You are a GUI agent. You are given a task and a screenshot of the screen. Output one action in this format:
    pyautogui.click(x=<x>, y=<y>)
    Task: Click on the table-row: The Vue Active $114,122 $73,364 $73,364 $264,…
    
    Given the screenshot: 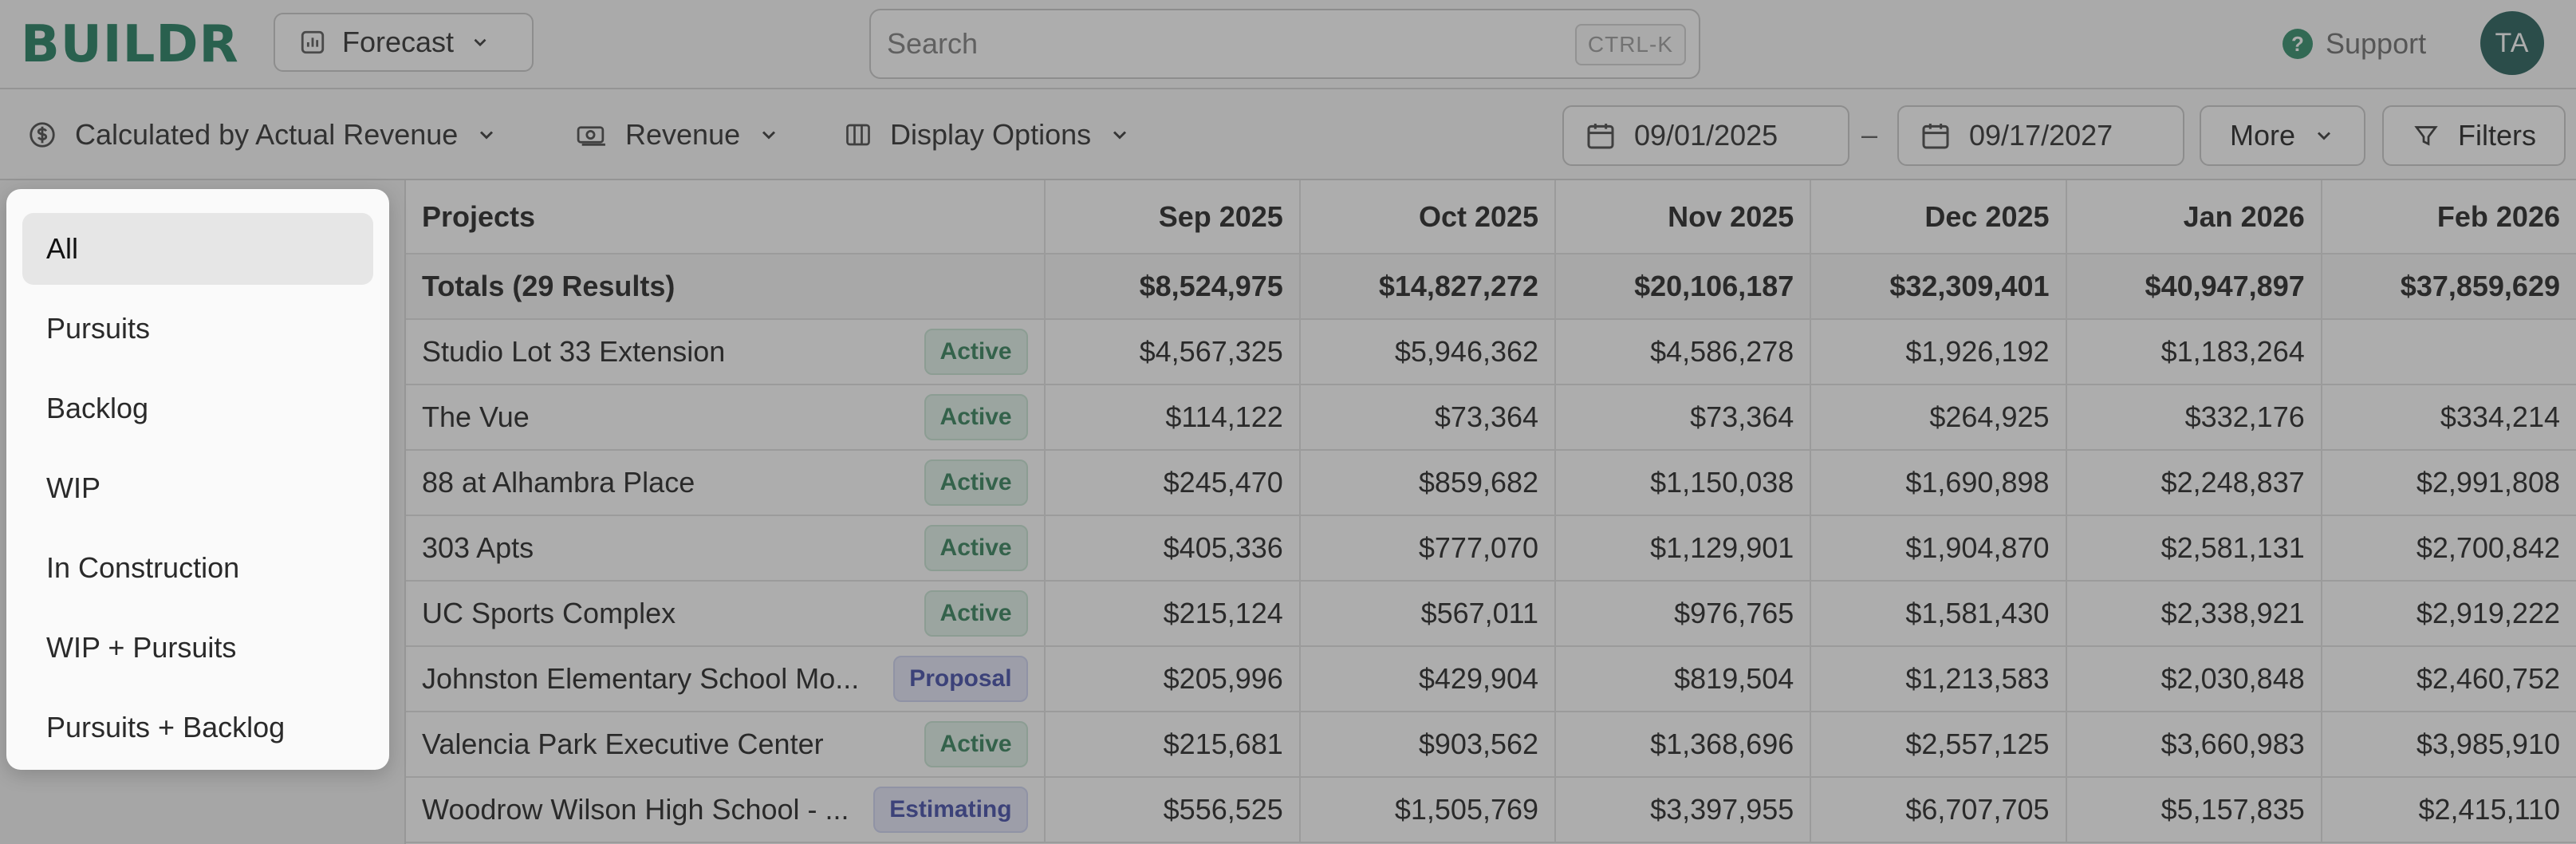 What is the action you would take?
    pyautogui.click(x=1491, y=418)
    